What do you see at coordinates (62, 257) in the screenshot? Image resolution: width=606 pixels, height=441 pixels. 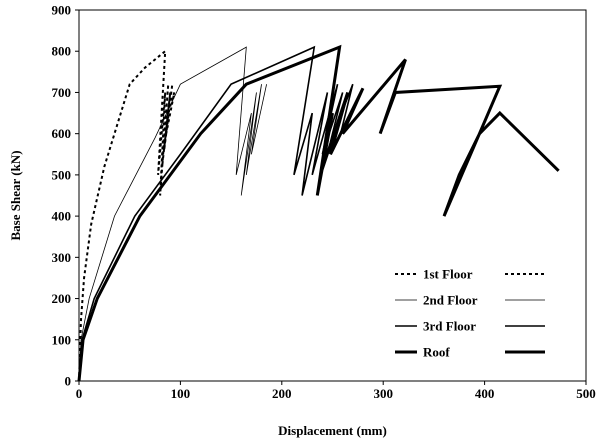 I see `y-tick-label: 300` at bounding box center [62, 257].